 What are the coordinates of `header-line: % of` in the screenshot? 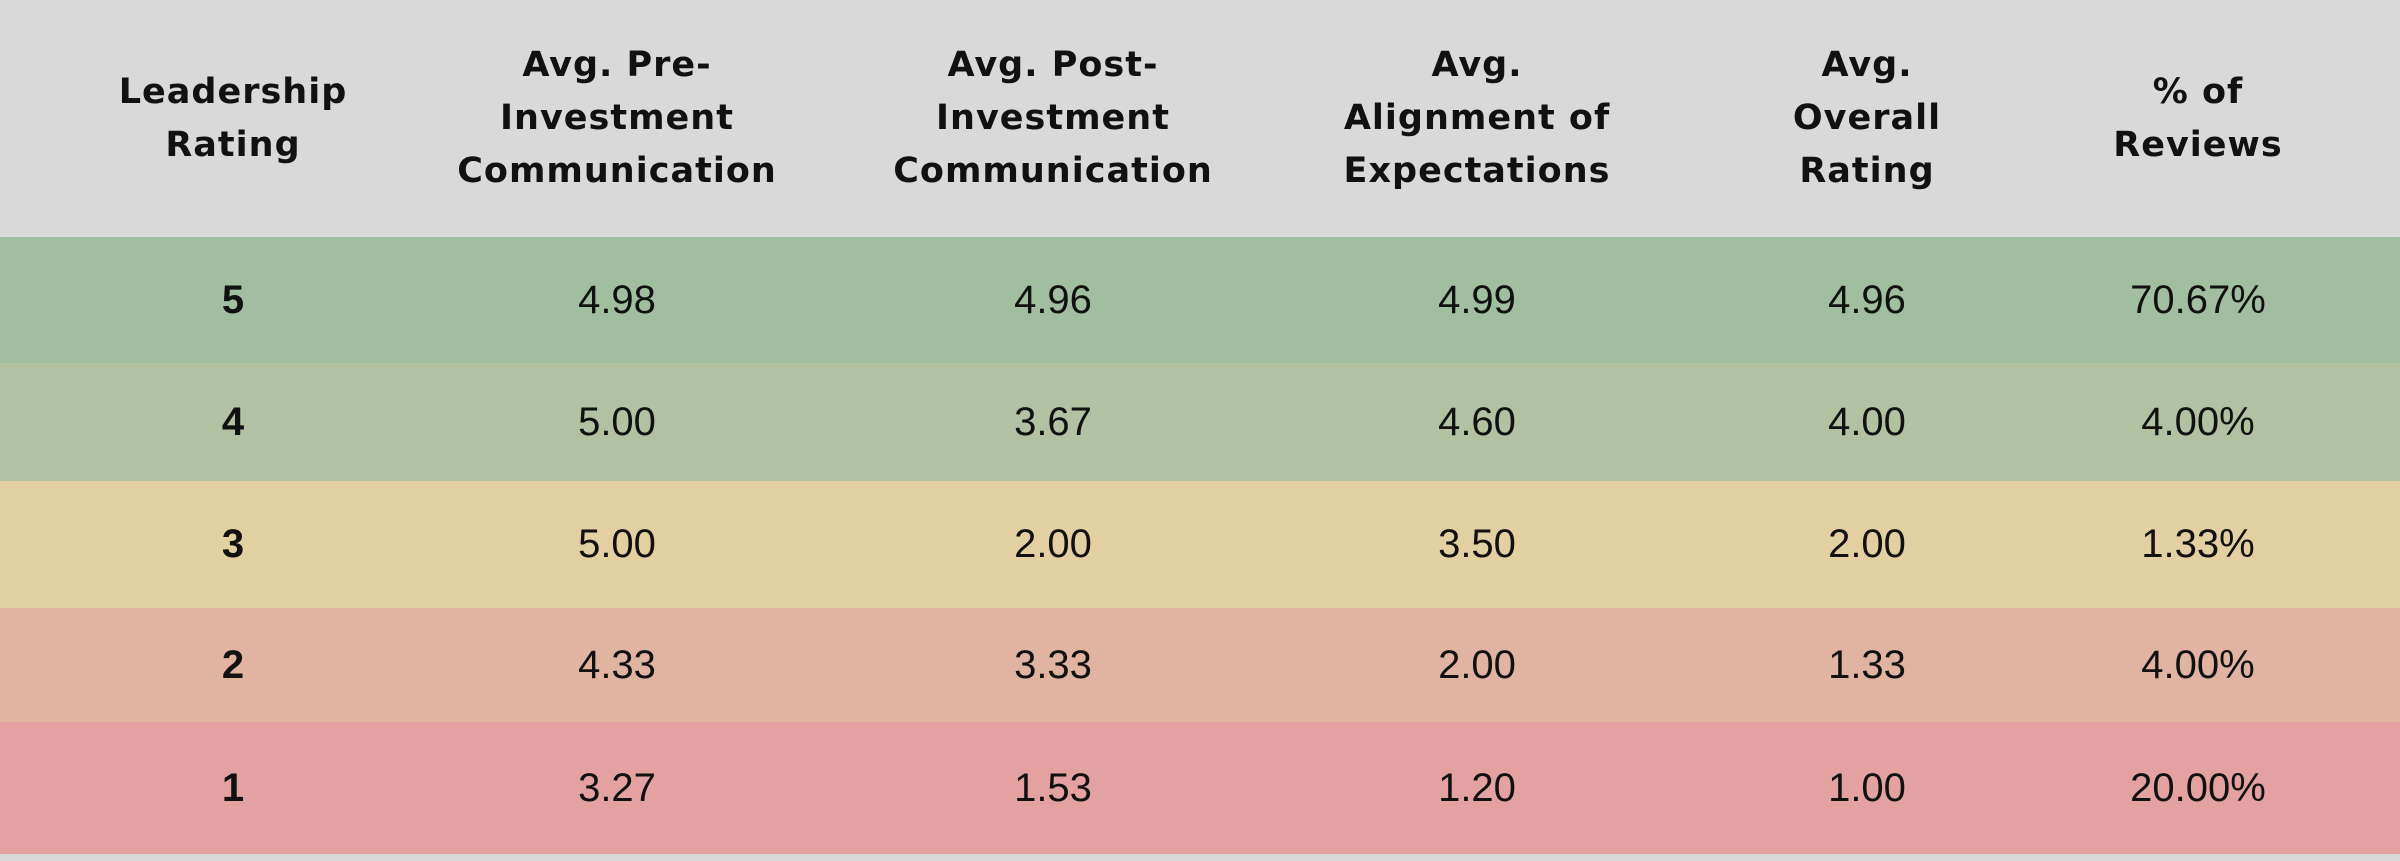 It's located at (2198, 91).